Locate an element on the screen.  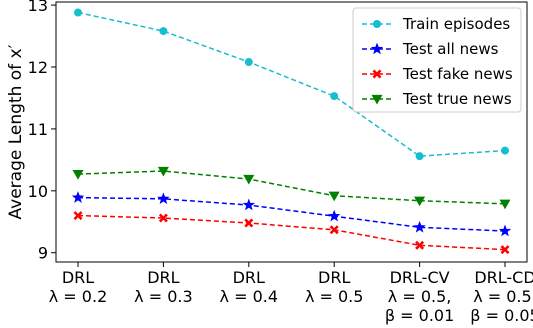
legend-label-test-fake-news: Test fake news is located at coordinates (457, 74).